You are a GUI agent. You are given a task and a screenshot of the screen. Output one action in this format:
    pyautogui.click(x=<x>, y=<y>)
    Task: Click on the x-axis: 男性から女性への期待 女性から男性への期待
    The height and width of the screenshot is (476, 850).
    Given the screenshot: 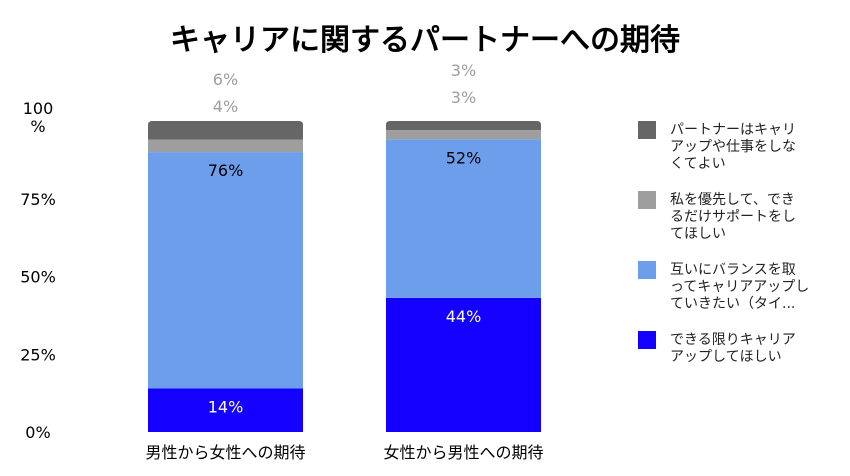 What is the action you would take?
    pyautogui.click(x=344, y=452)
    